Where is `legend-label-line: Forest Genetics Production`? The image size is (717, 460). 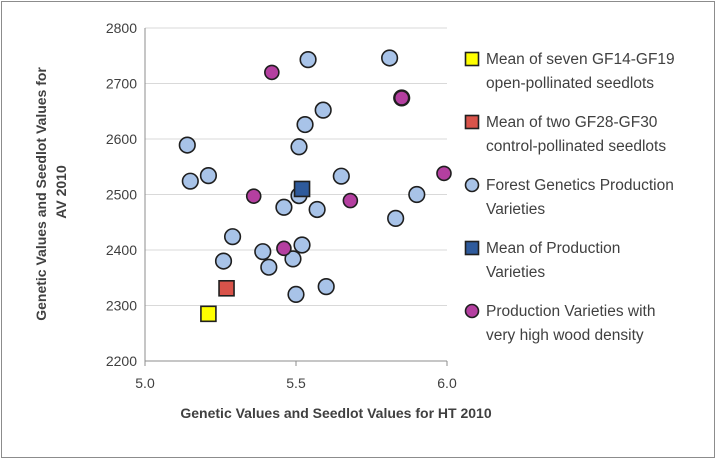 legend-label-line: Forest Genetics Production is located at coordinates (580, 185).